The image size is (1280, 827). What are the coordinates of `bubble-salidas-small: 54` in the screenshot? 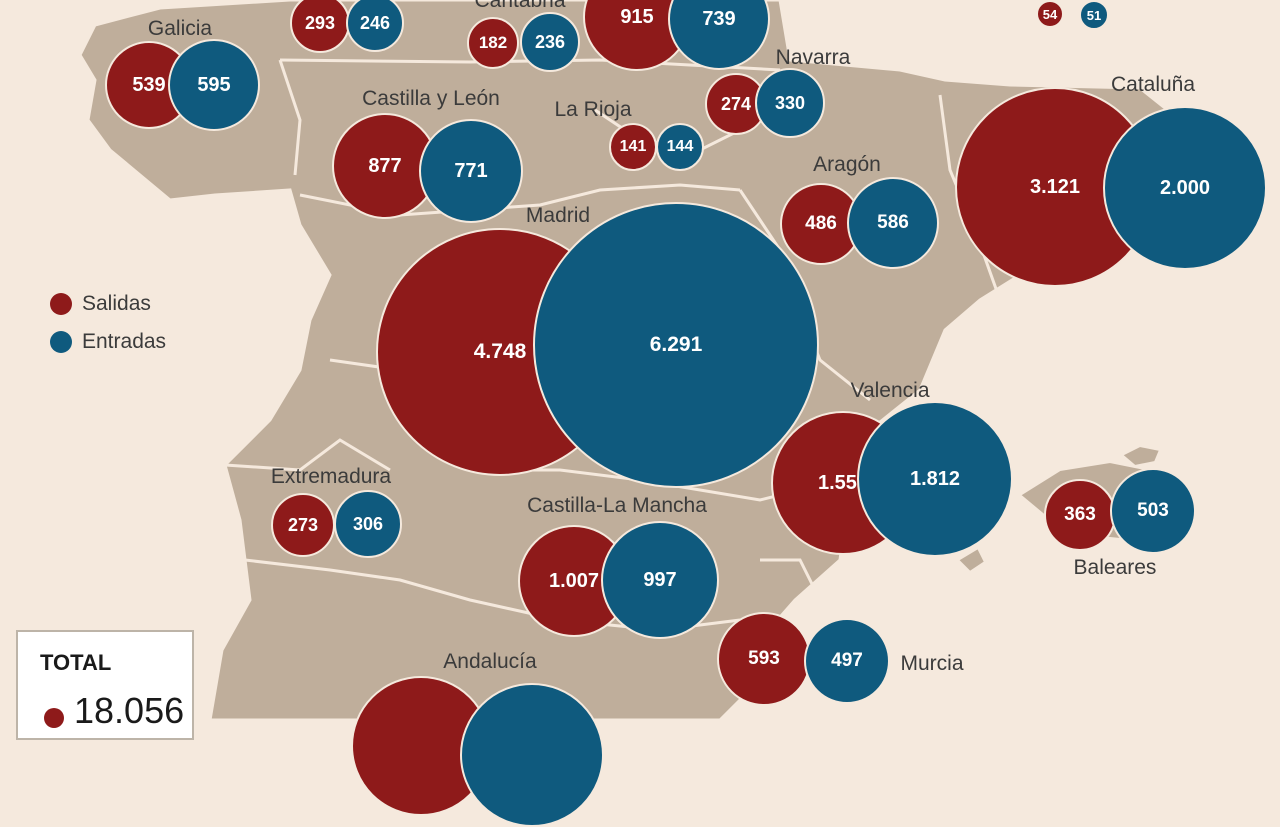 It's located at (1050, 14).